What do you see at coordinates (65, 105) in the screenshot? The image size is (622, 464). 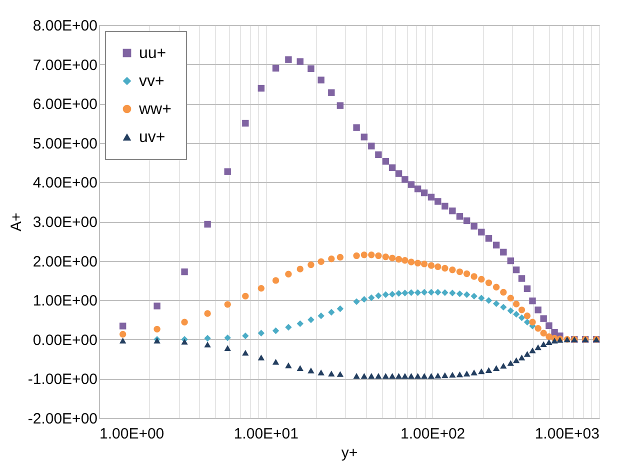 I see `y-tick-label: 6.00E+00` at bounding box center [65, 105].